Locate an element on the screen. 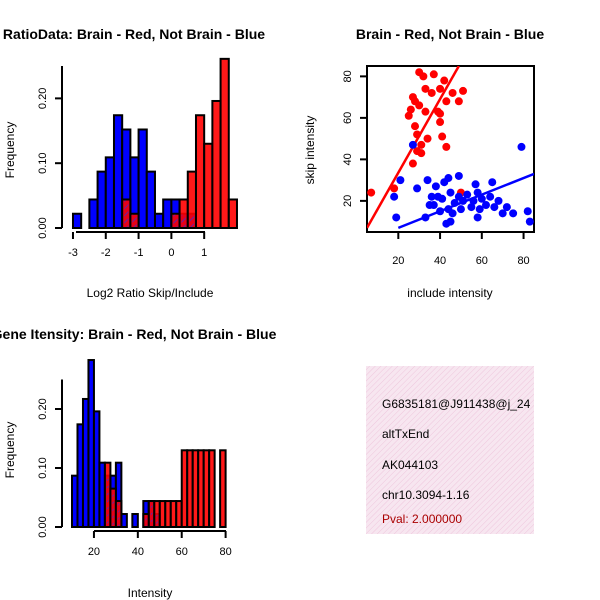 The width and height of the screenshot is (600, 600). scatter-plot-frame is located at coordinates (450, 149).